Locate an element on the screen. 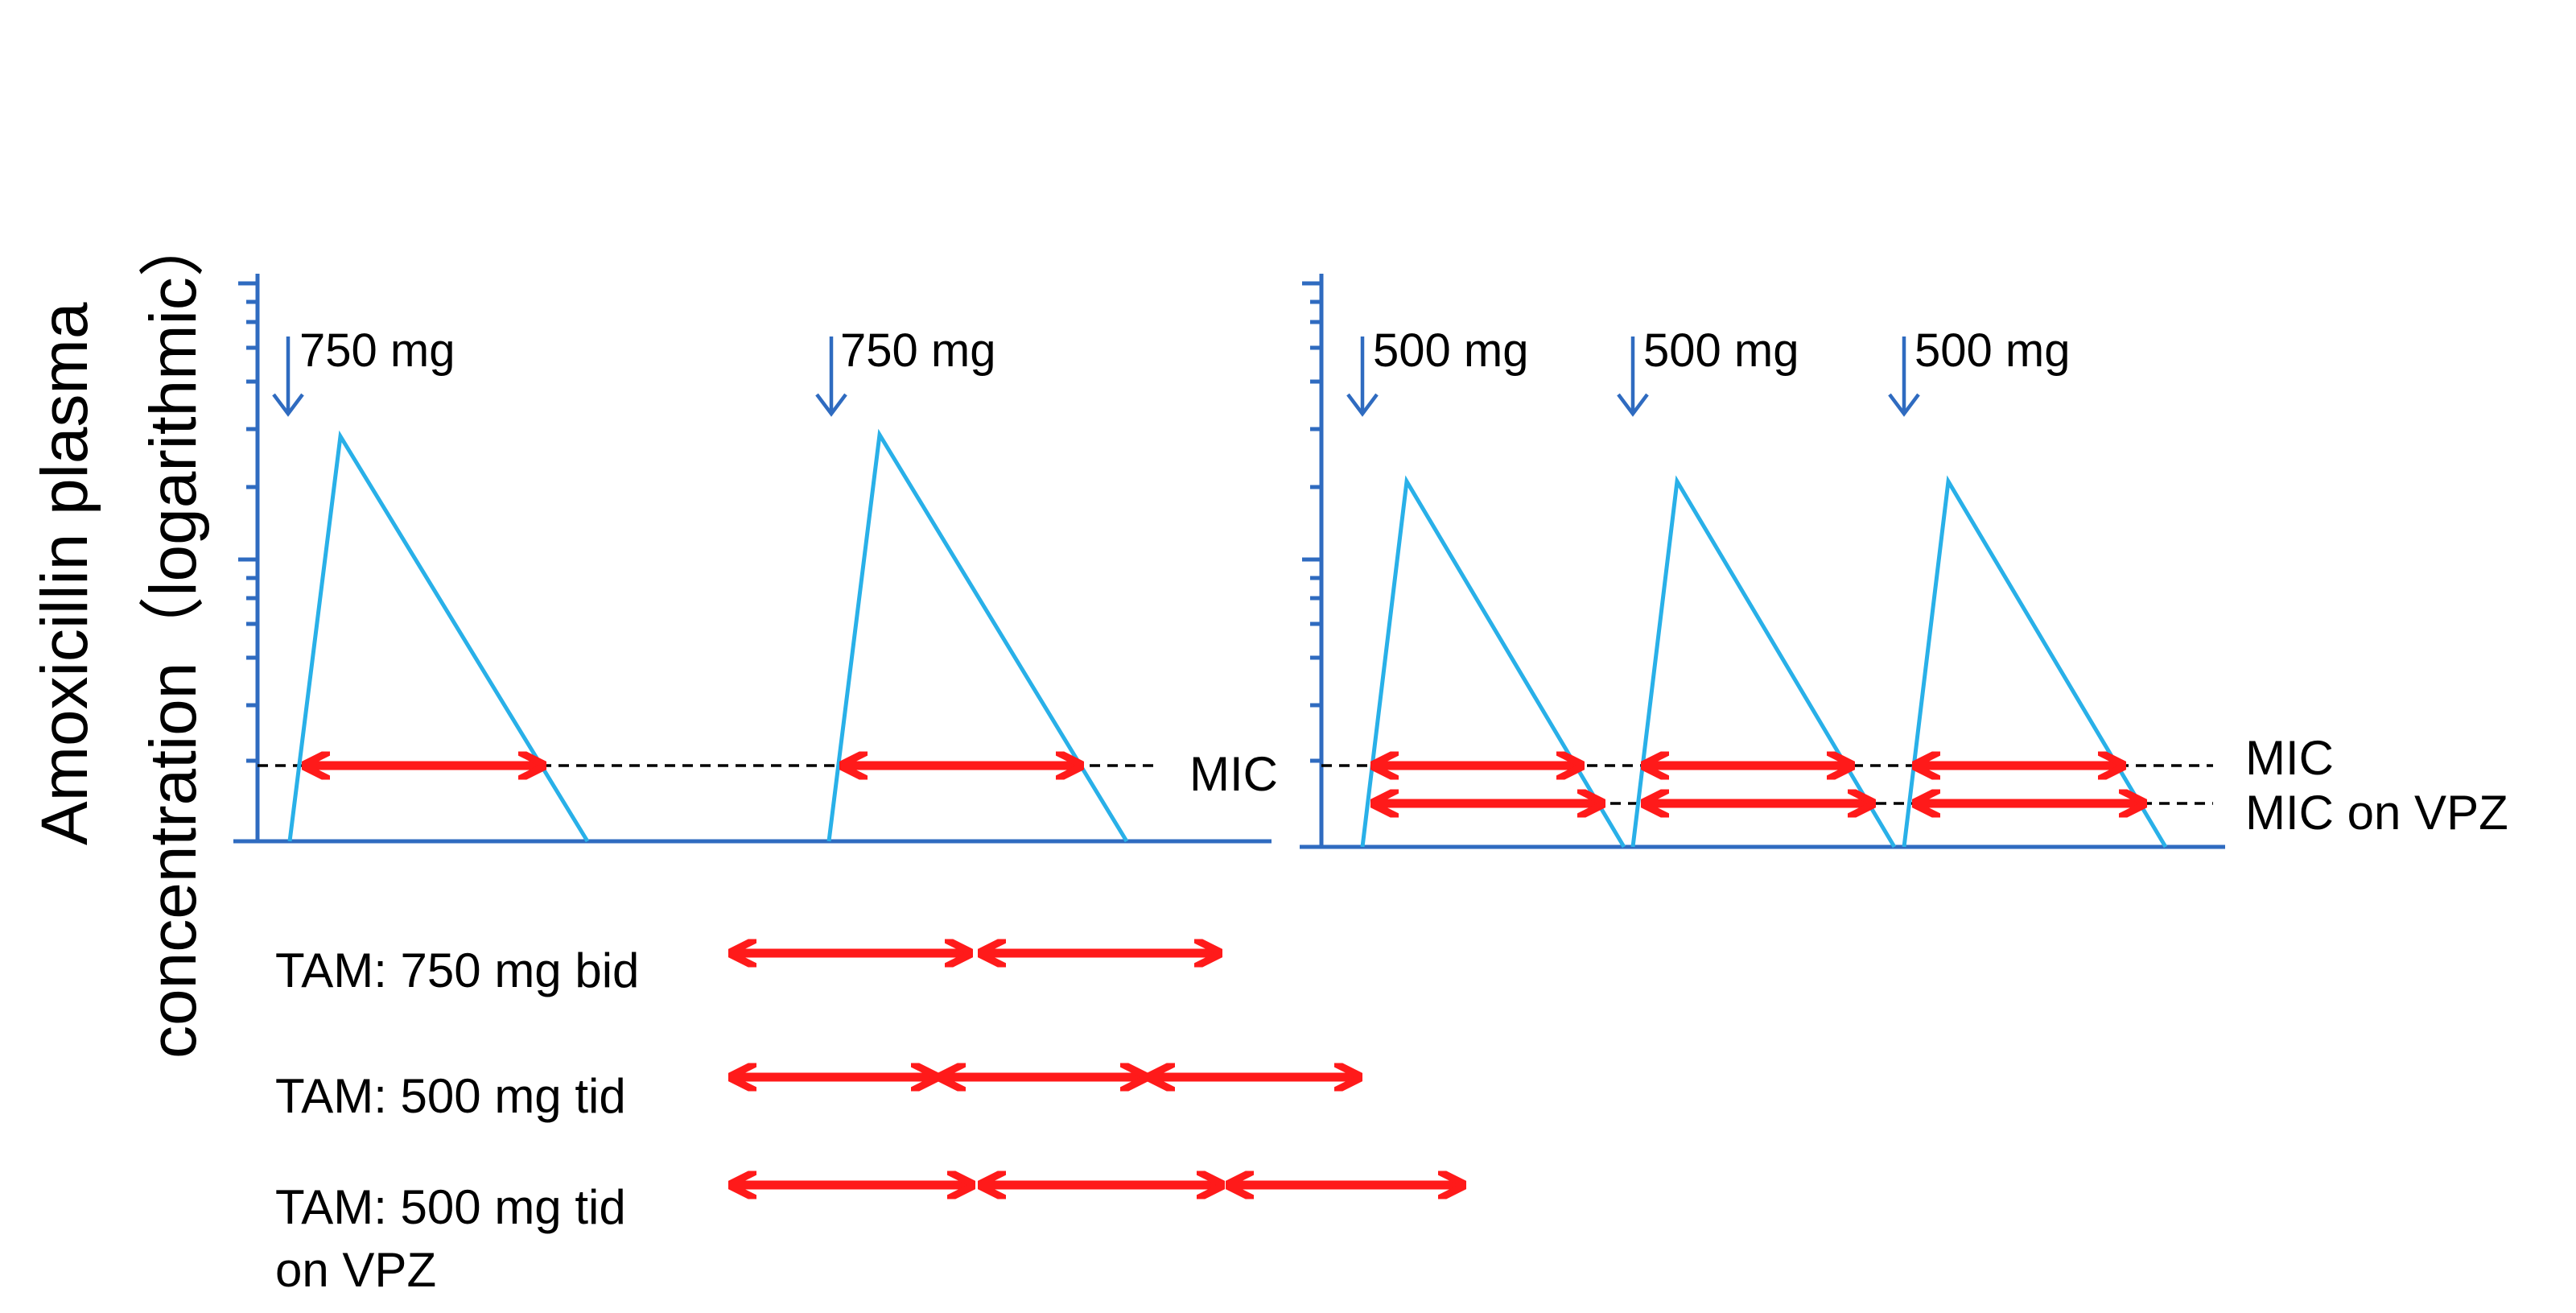 Image resolution: width=2576 pixels, height=1313 pixels. tam-label: TAM: 750 mg bid is located at coordinates (457, 970).